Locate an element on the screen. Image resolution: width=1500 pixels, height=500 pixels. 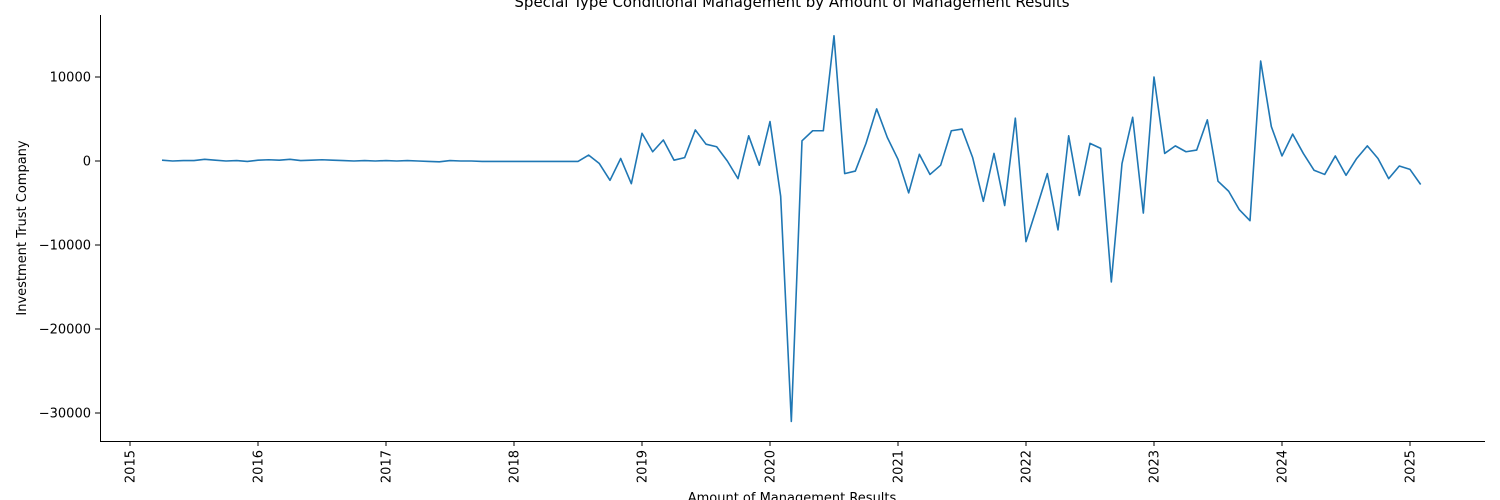
y-tick-label: −20000 is located at coordinates (65, 330).